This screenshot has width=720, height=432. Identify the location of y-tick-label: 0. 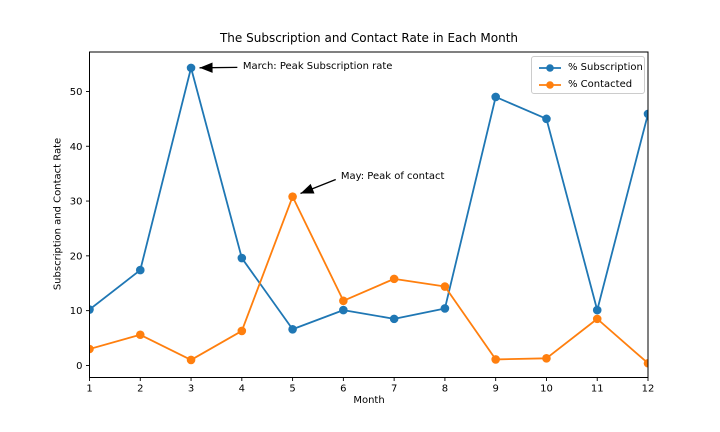
(79, 366).